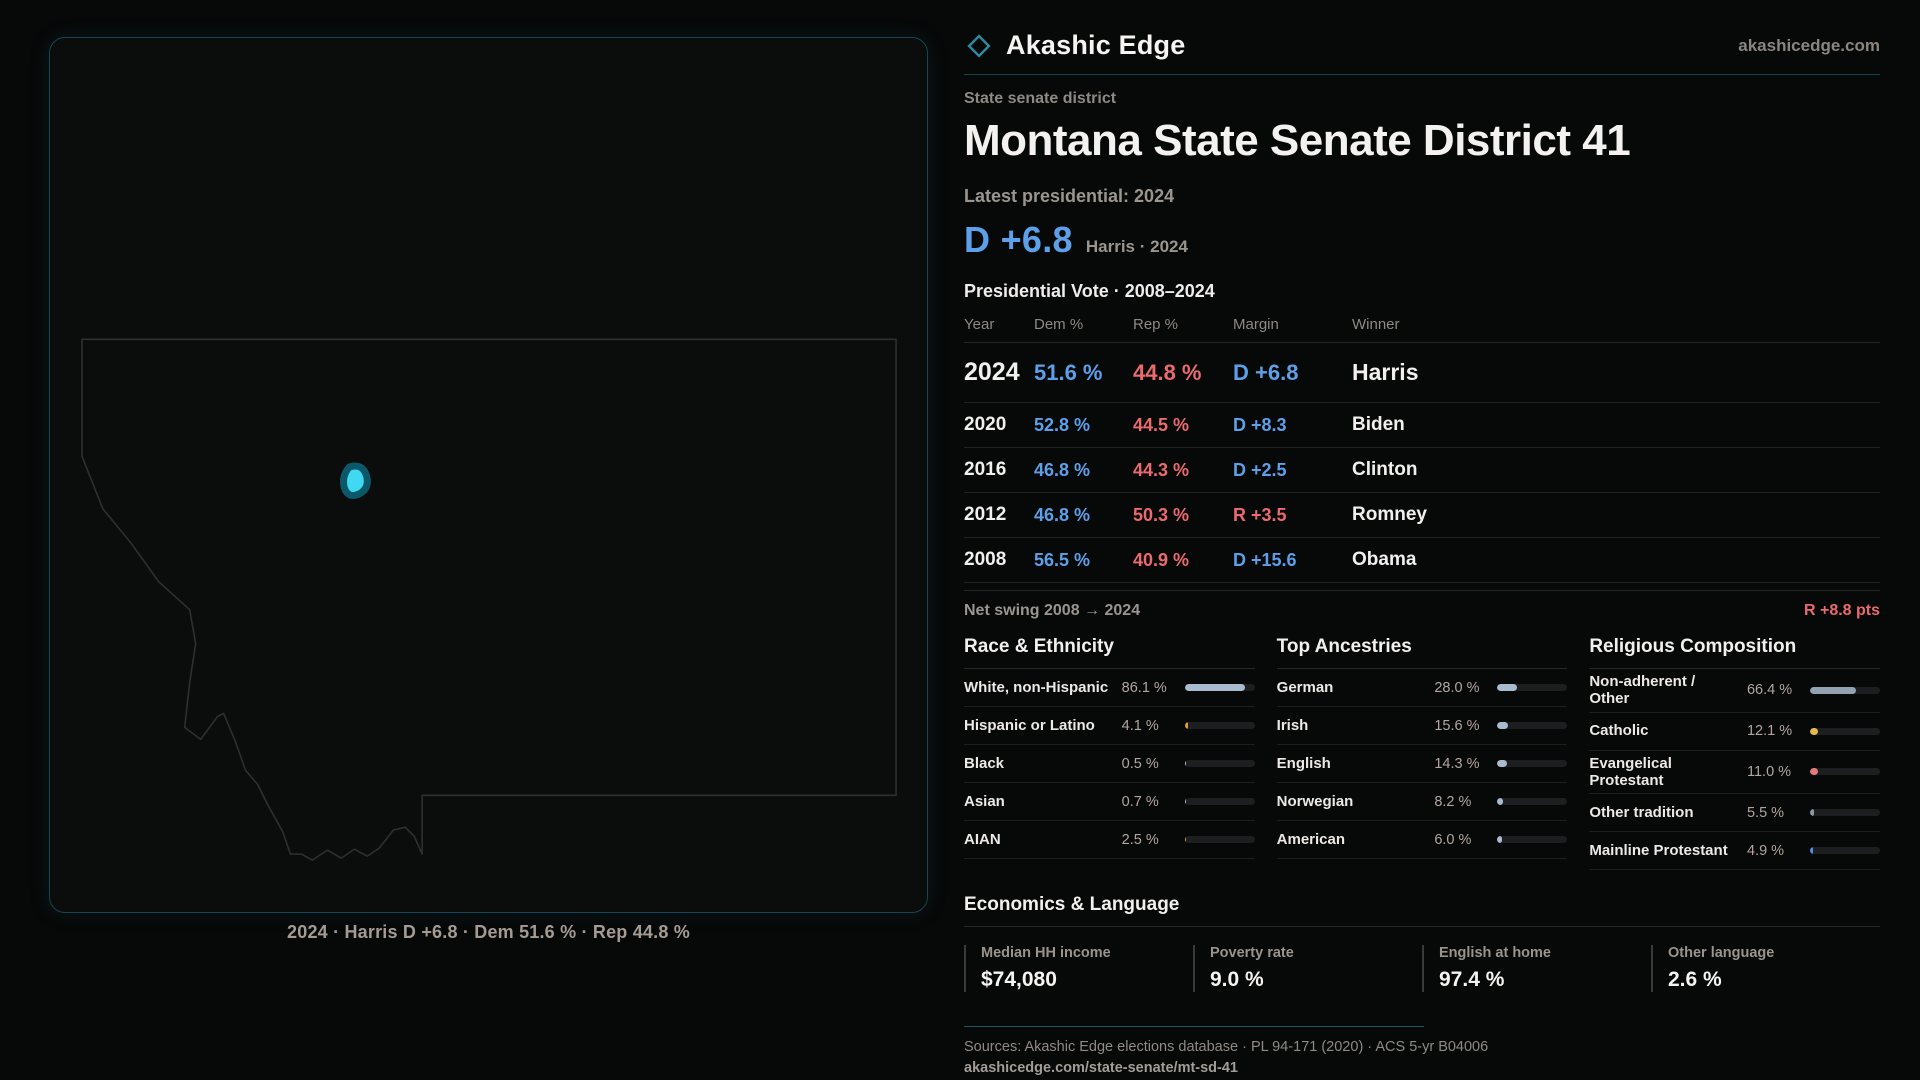 The image size is (1920, 1080). What do you see at coordinates (1140, 801) in the screenshot?
I see `demographics-value: 0.7 %` at bounding box center [1140, 801].